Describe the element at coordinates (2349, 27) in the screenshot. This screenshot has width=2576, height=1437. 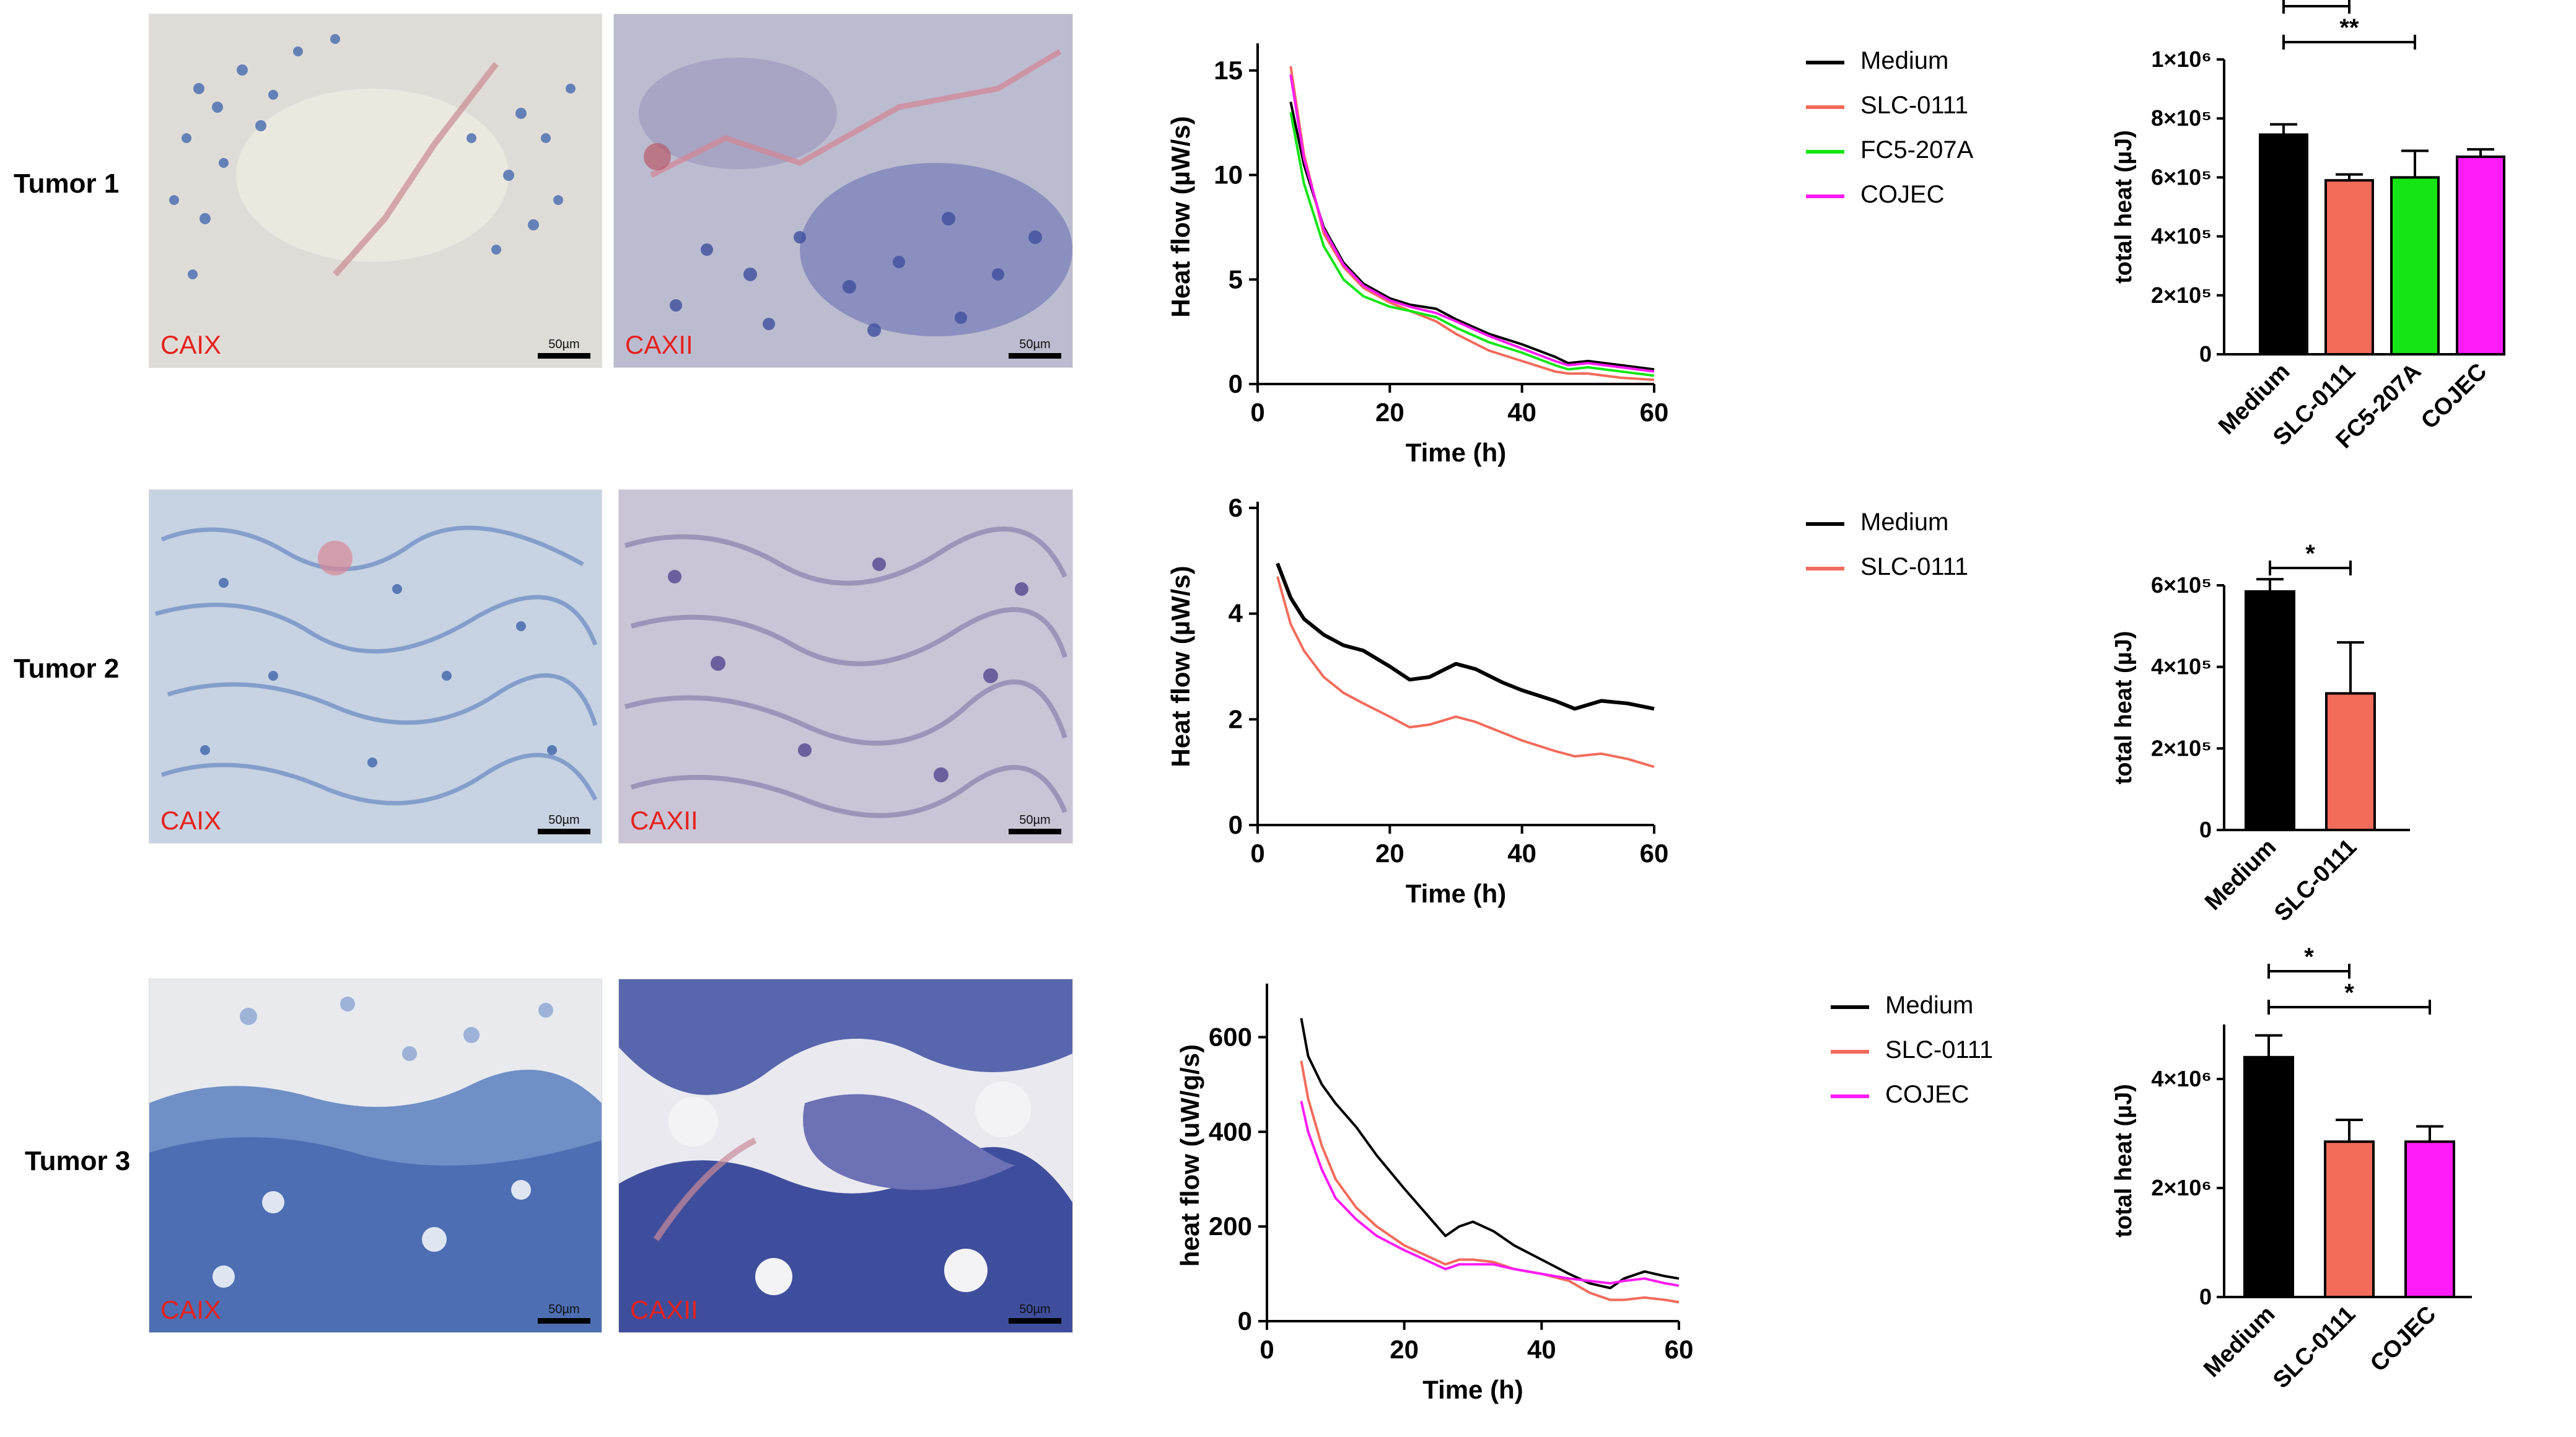
I see `significance-label: **` at that location.